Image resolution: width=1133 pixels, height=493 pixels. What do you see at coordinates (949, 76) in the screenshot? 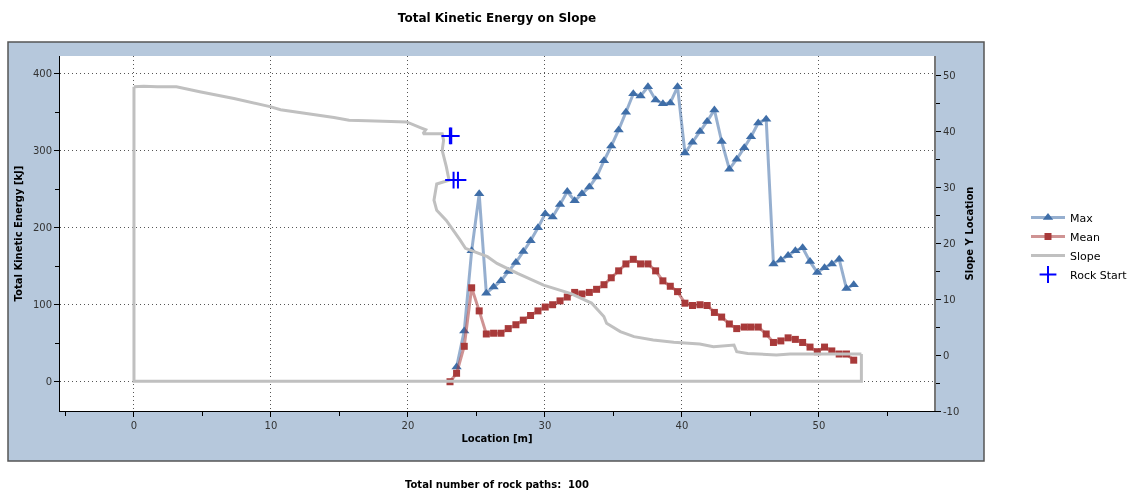
I see `y2-tick-label: 50` at bounding box center [949, 76].